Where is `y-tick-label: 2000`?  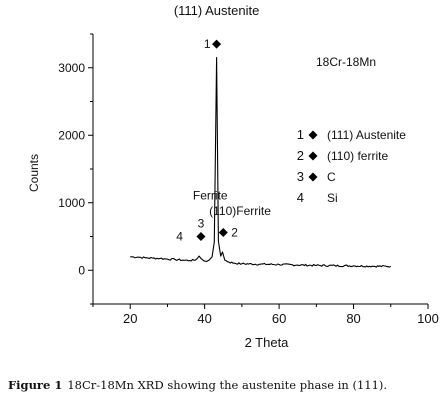 y-tick-label: 2000 is located at coordinates (71, 135).